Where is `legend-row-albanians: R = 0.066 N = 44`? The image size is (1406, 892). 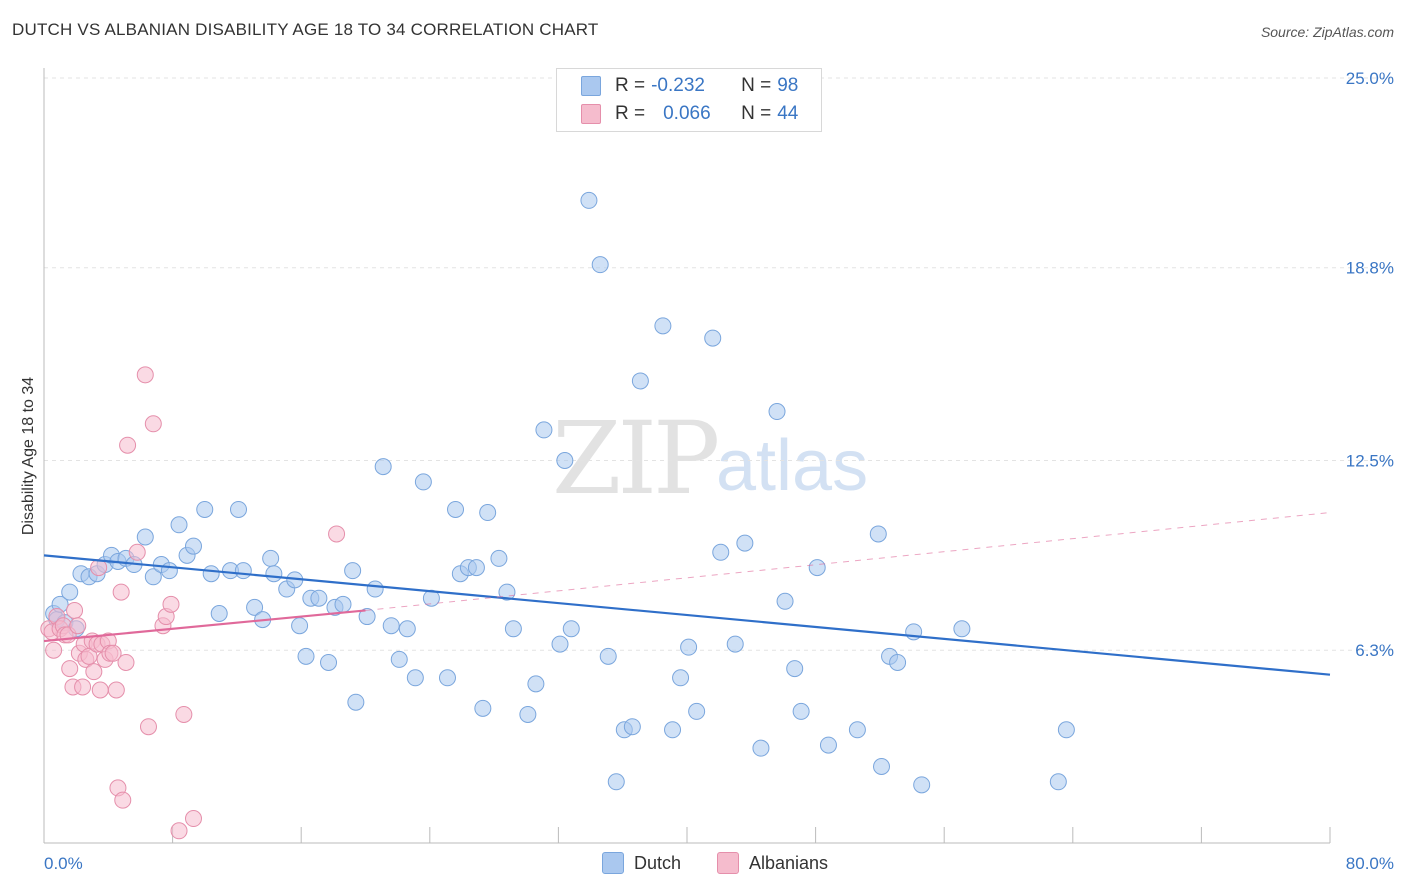
legend-row-albanians: R = 0.066 N = 44 is located at coordinates (689, 114).